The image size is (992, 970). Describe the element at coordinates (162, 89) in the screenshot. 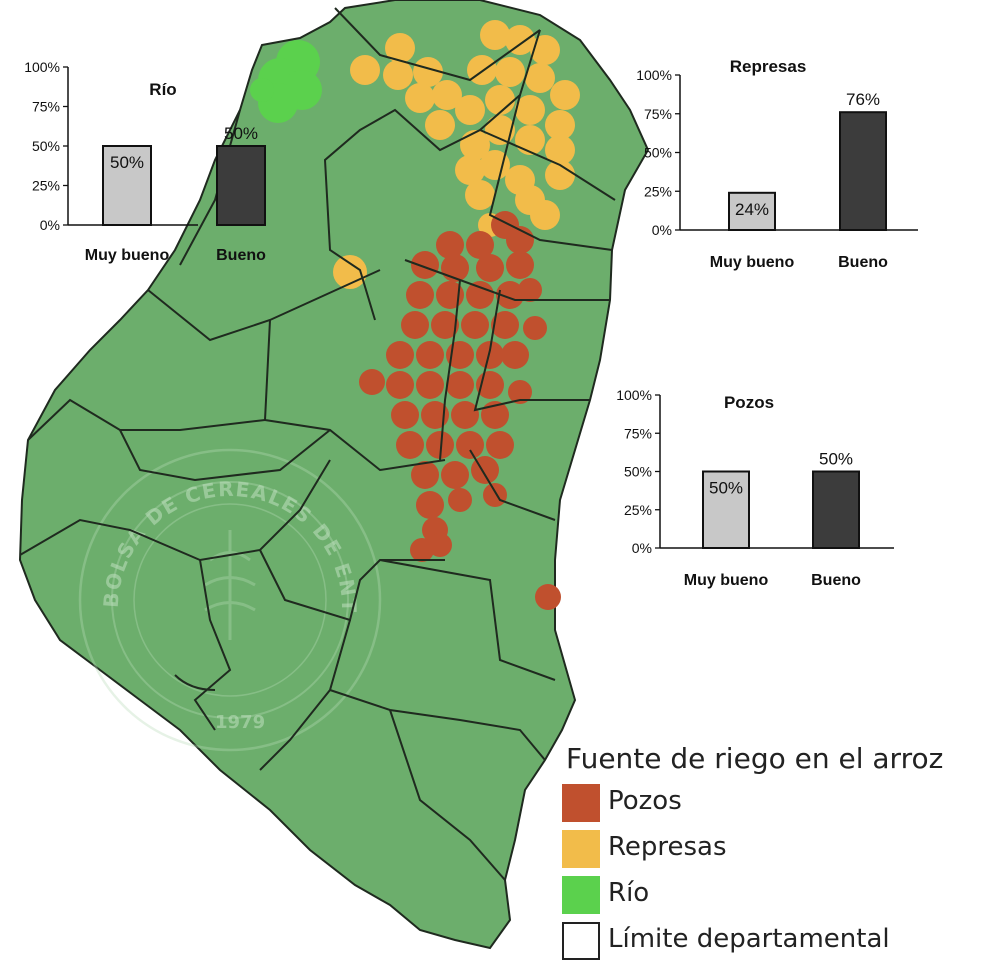

I see `chart-title: Río` at that location.